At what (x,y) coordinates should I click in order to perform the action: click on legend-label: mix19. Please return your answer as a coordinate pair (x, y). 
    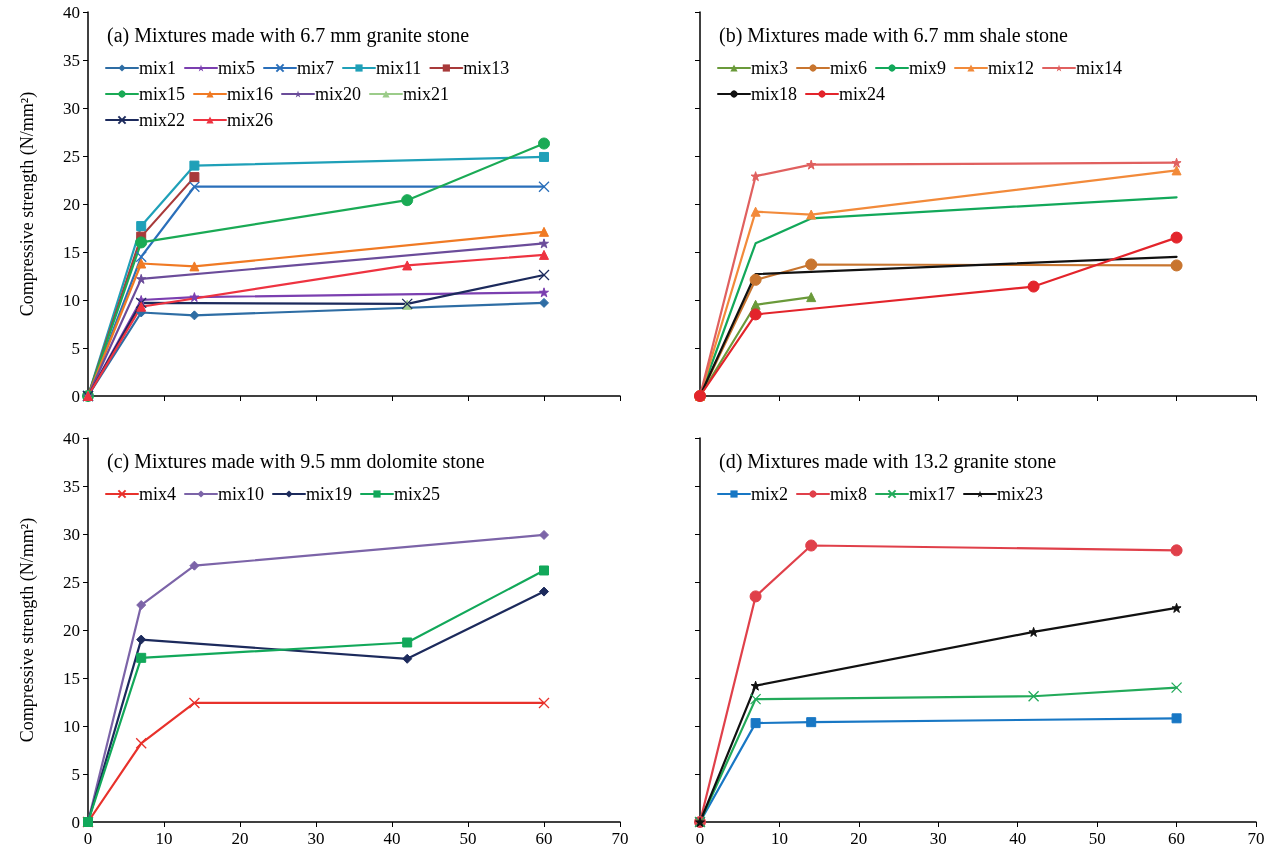
    Looking at the image, I should click on (329, 494).